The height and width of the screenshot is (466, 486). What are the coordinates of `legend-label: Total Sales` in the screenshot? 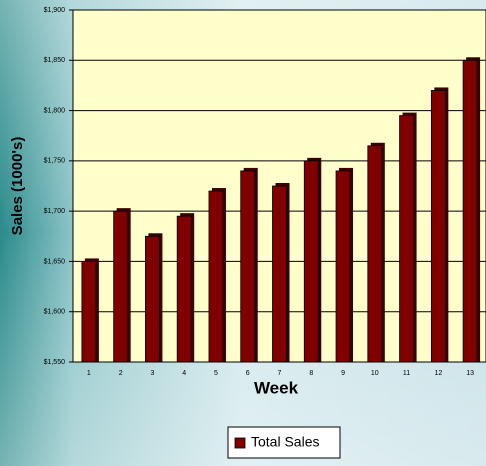 It's located at (285, 442).